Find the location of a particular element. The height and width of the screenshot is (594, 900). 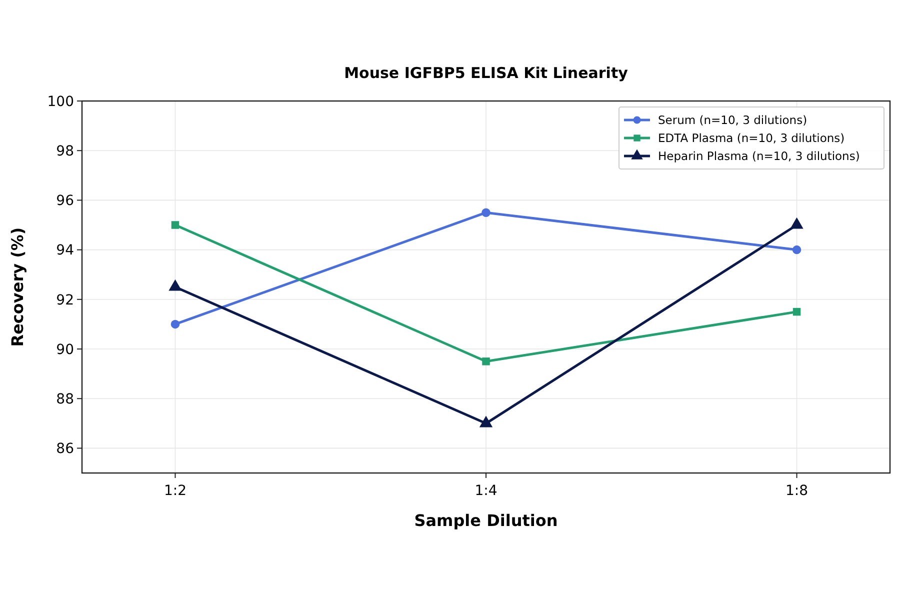

x-axis-title: Sample Dilution is located at coordinates (486, 520).